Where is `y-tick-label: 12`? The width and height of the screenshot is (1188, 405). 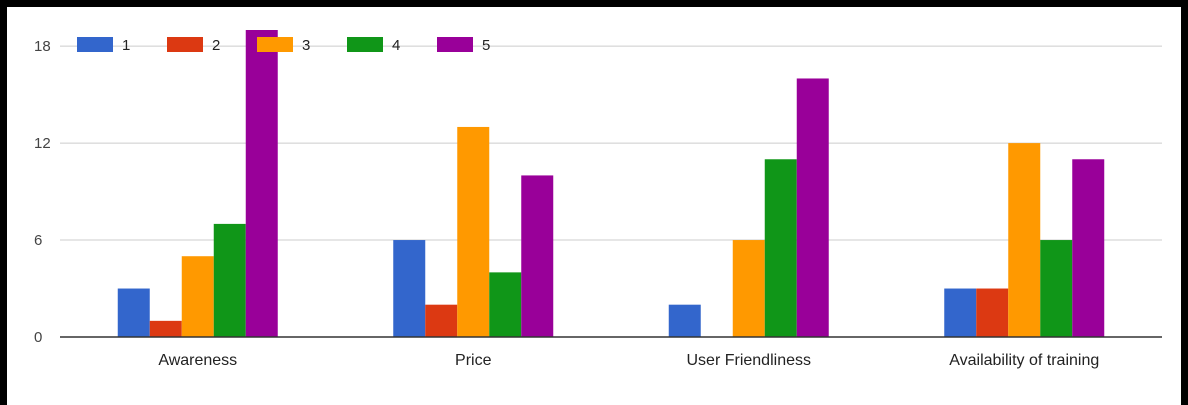
y-tick-label: 12 is located at coordinates (42, 143).